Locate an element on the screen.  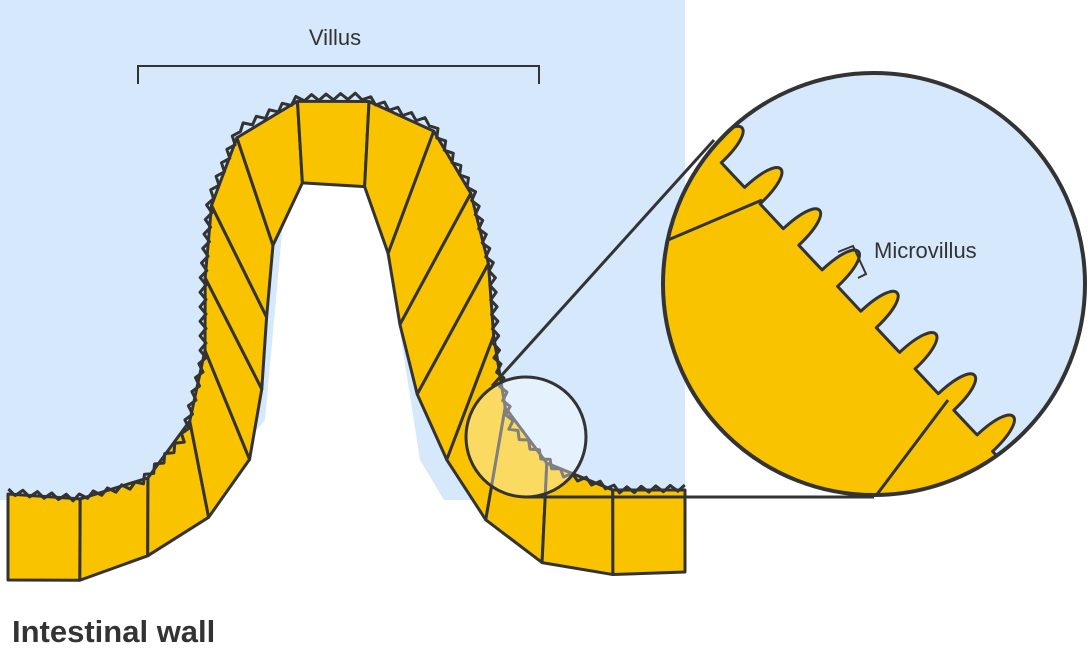
magnified-cell-wall-left is located at coordinates (715, 220).